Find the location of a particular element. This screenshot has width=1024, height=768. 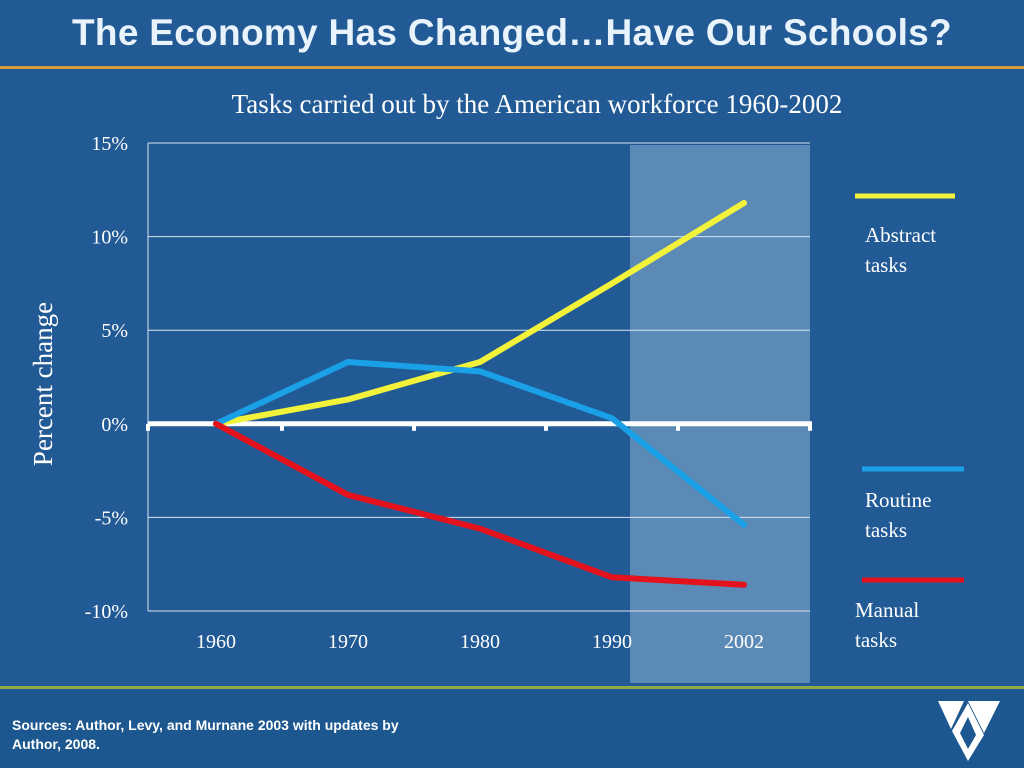

logo-icon is located at coordinates (969, 731).